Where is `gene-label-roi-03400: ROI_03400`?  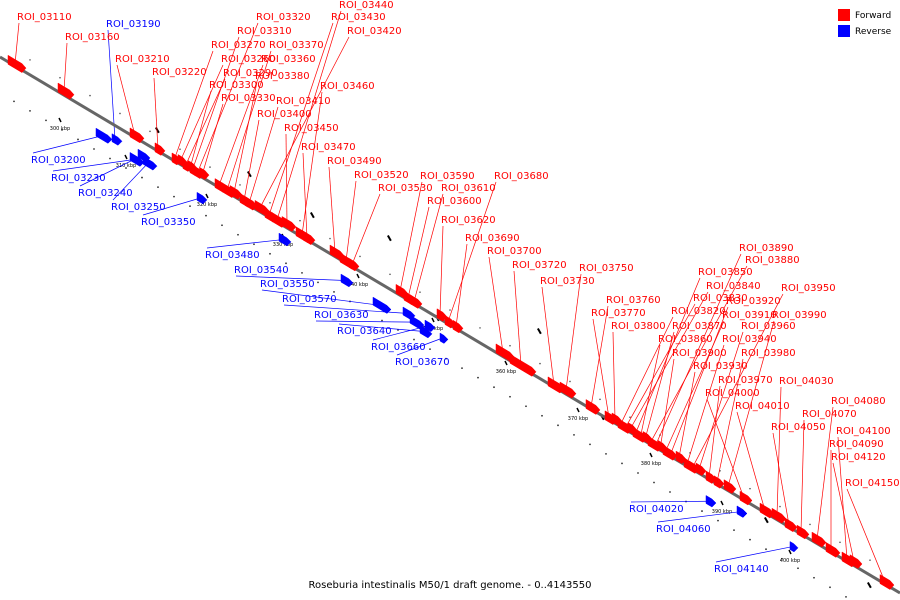
gene-label-roi-03400: ROI_03400 is located at coordinates (284, 114).